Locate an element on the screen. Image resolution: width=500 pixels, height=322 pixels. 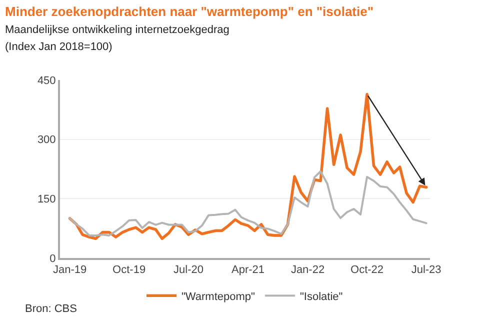
x-tick-label: Apr-21 is located at coordinates (248, 270).